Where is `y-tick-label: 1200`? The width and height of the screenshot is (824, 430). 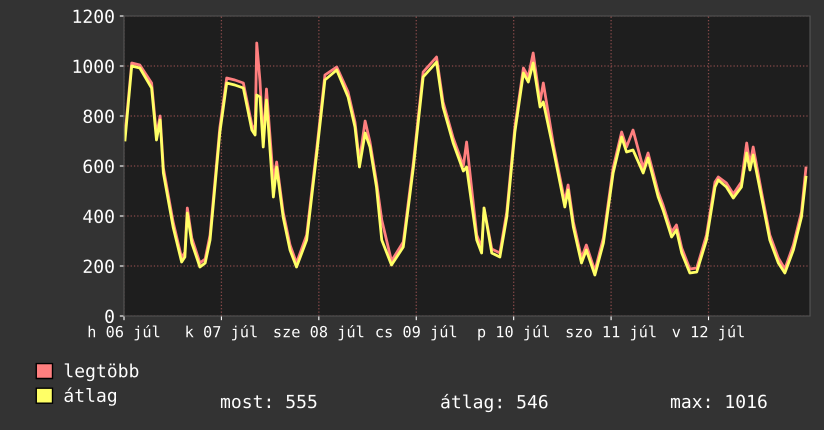
y-tick-label: 1200 is located at coordinates (94, 17).